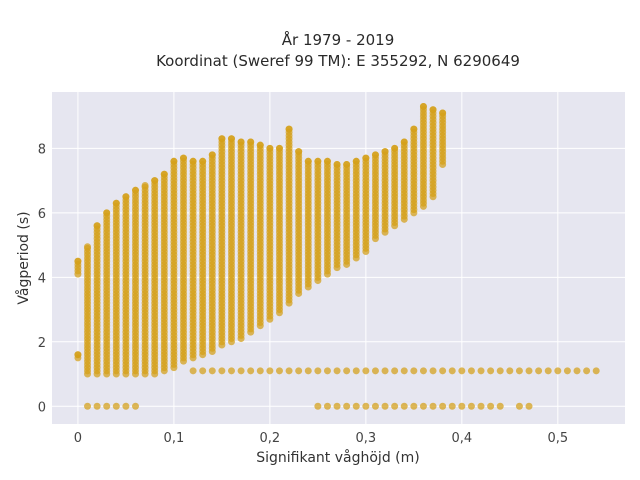 The image size is (640, 480). What do you see at coordinates (78, 438) in the screenshot?
I see `x-tick-label: 0` at bounding box center [78, 438].